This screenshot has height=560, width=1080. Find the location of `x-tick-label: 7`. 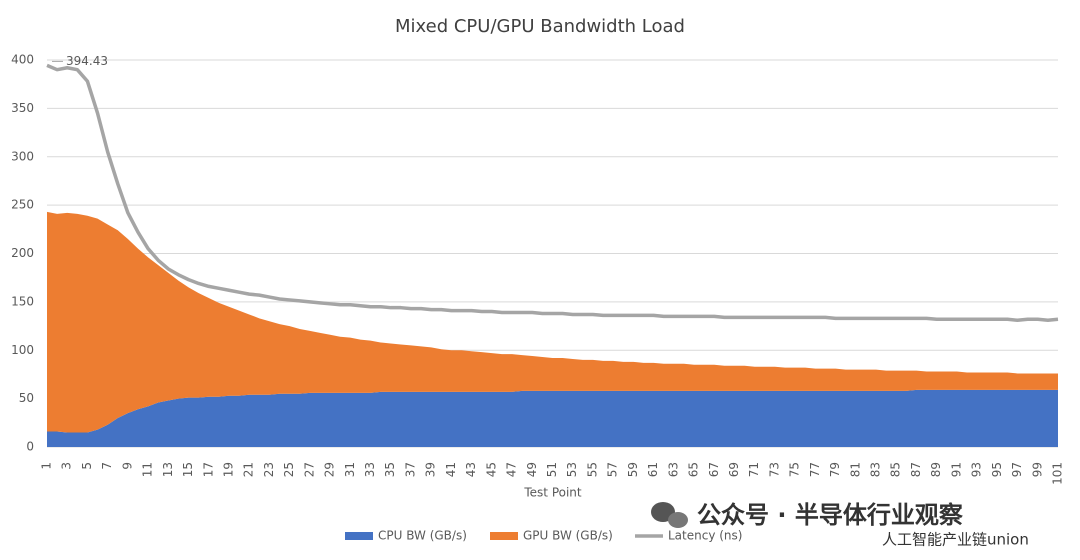

x-tick-label: 7 is located at coordinates (107, 466).